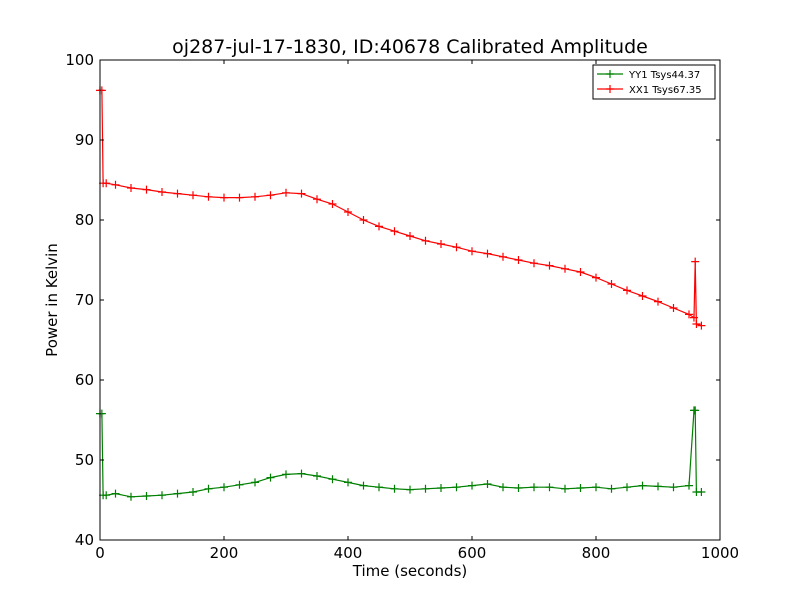  I want to click on y-tick-label: 40, so click(84, 540).